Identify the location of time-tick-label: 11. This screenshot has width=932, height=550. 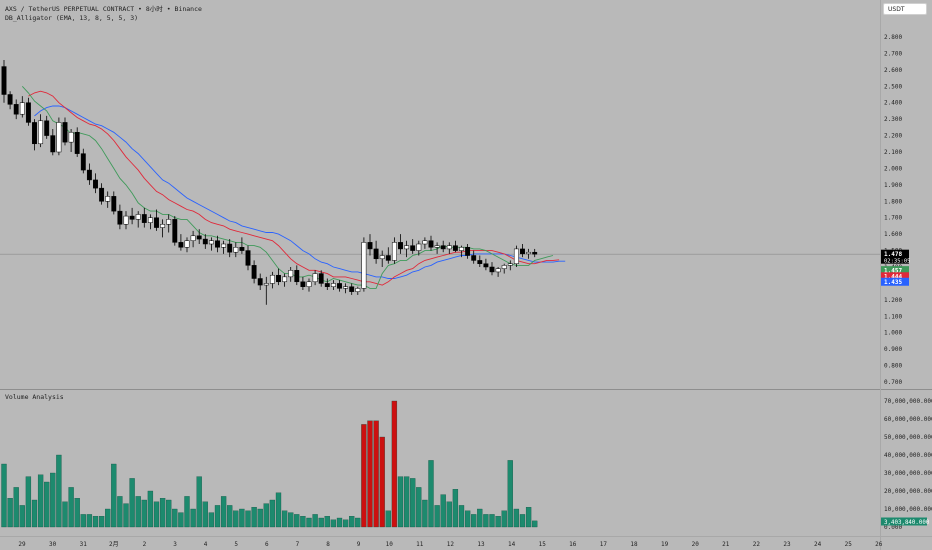
(420, 544).